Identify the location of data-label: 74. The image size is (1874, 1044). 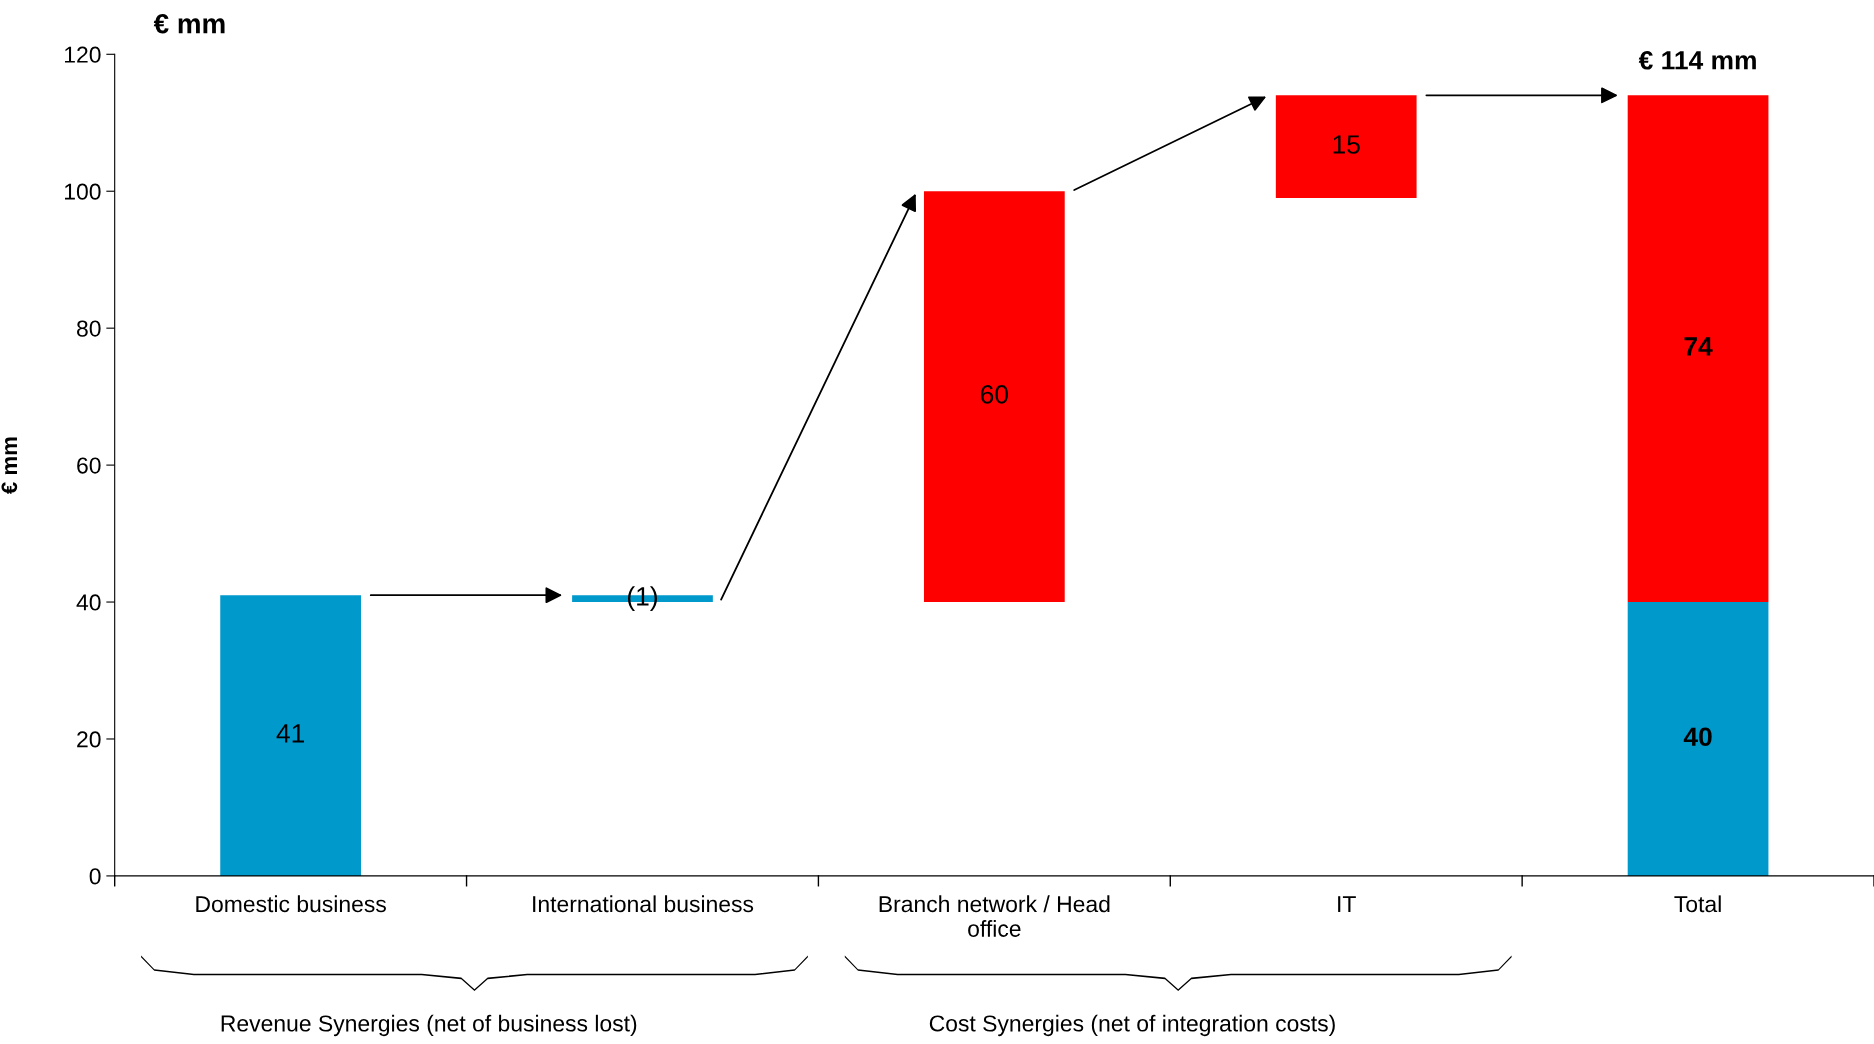
(1698, 346).